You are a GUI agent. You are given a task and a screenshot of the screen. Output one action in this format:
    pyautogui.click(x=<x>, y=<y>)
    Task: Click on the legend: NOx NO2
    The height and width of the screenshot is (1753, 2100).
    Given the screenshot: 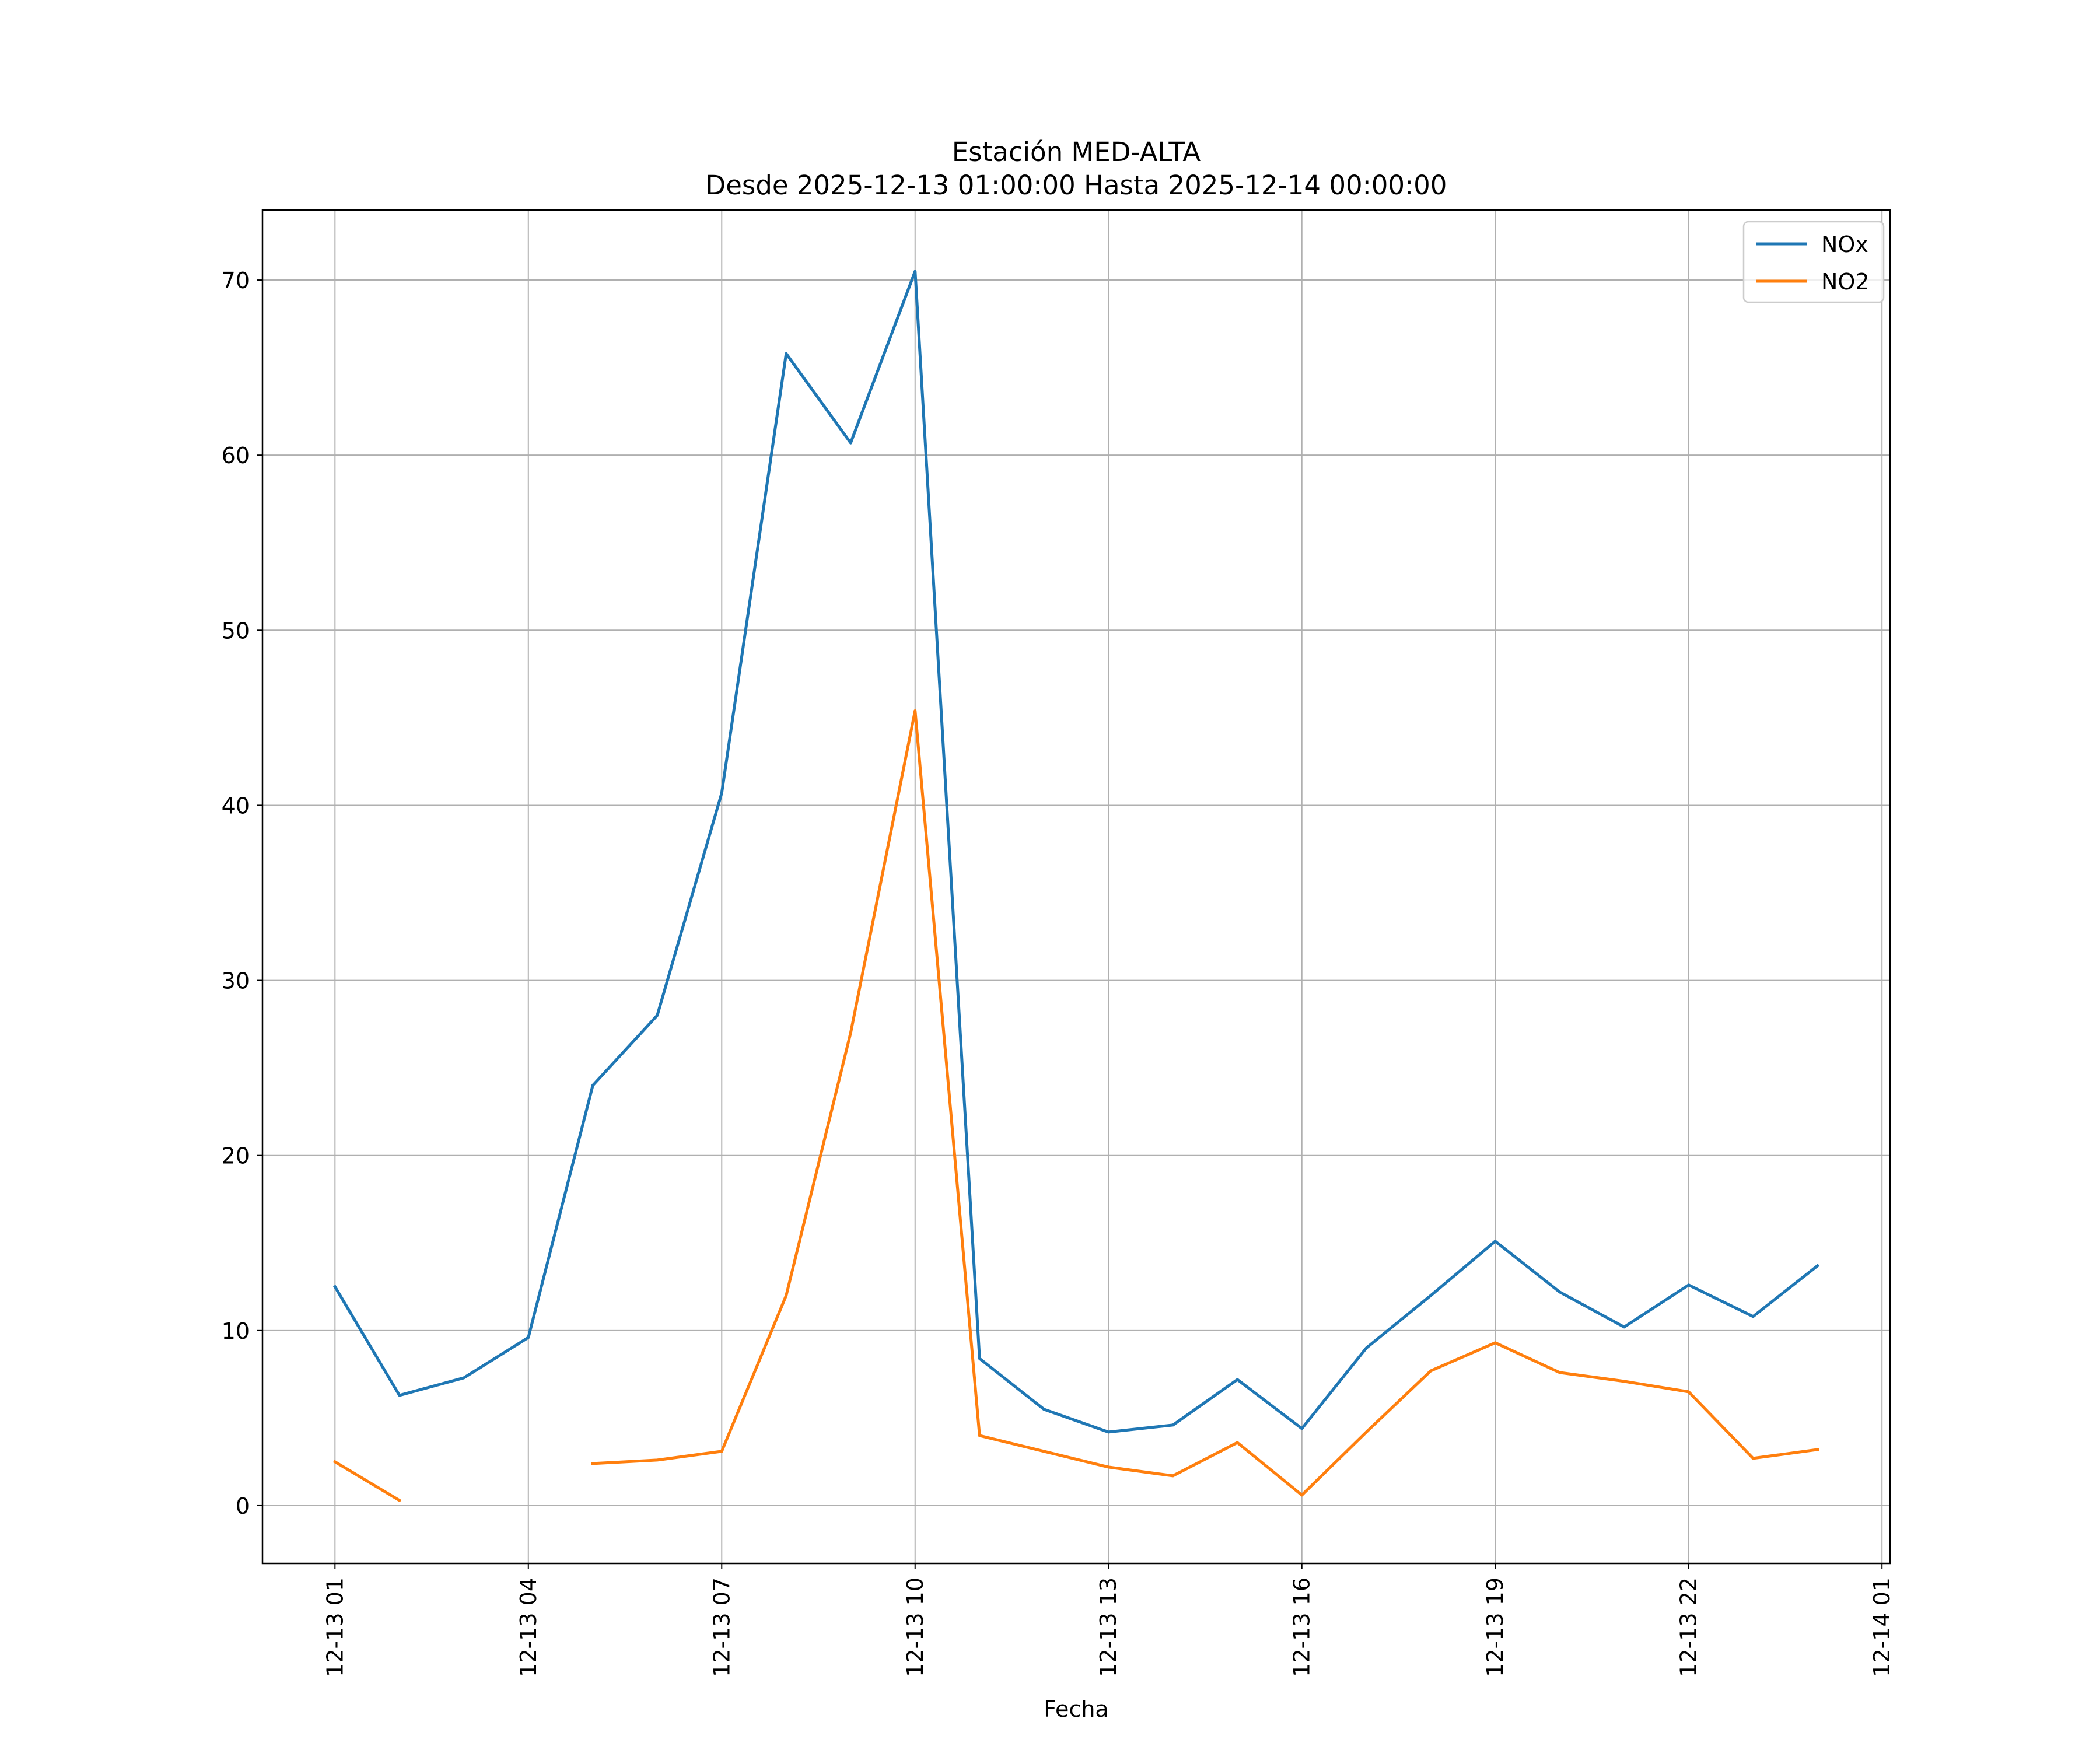 What is the action you would take?
    pyautogui.click(x=1813, y=262)
    